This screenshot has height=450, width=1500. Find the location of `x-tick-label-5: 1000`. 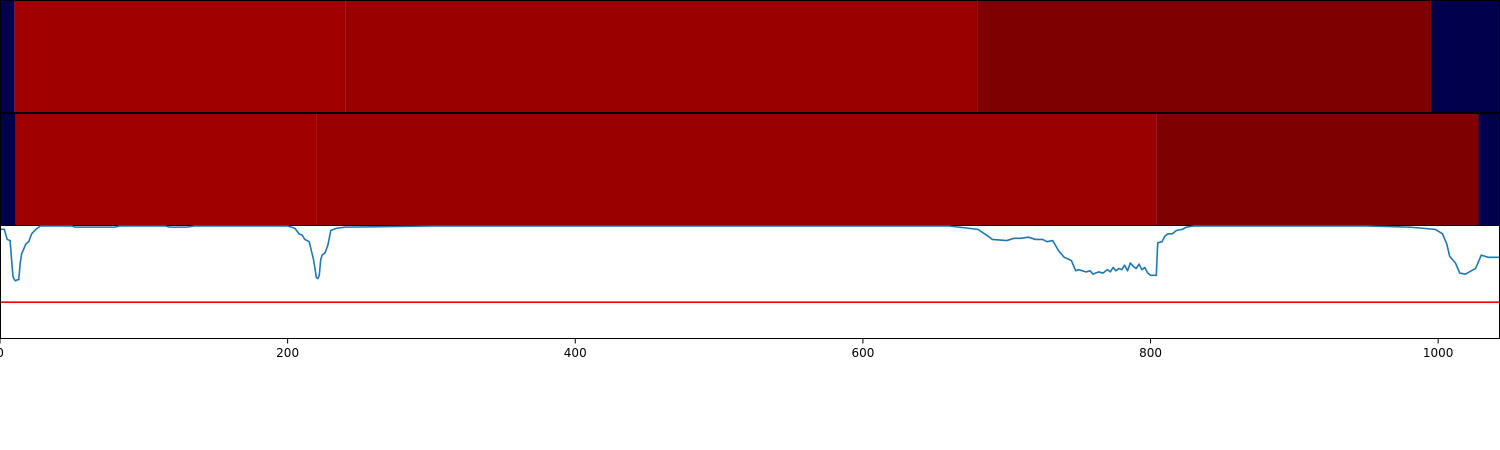

x-tick-label-5: 1000 is located at coordinates (1438, 353).